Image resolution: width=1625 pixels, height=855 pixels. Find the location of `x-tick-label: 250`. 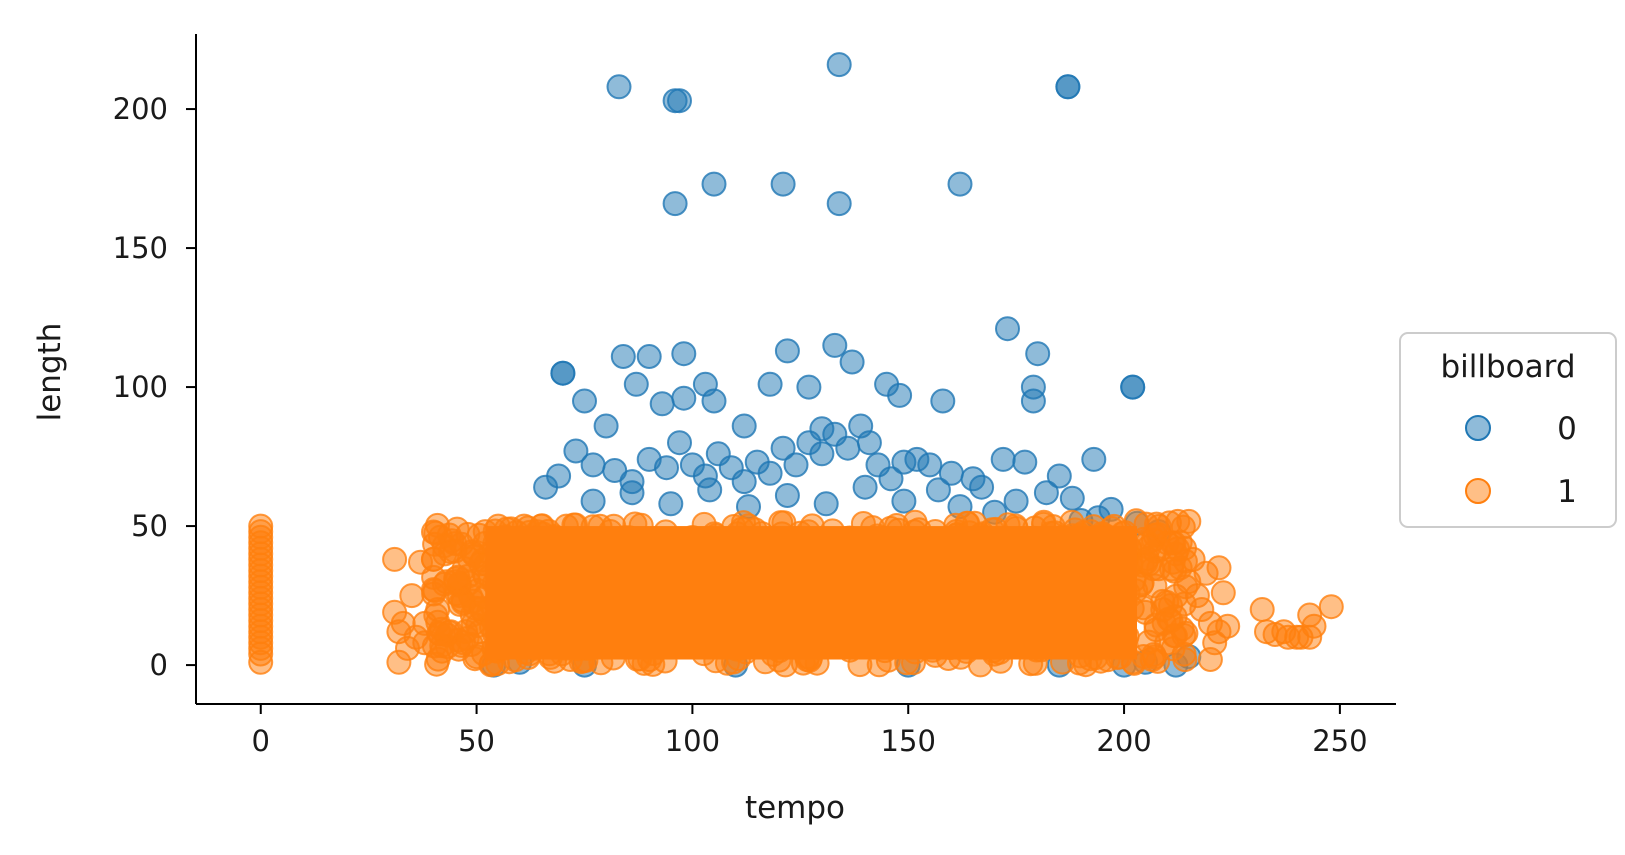

x-tick-label: 250 is located at coordinates (1339, 741).